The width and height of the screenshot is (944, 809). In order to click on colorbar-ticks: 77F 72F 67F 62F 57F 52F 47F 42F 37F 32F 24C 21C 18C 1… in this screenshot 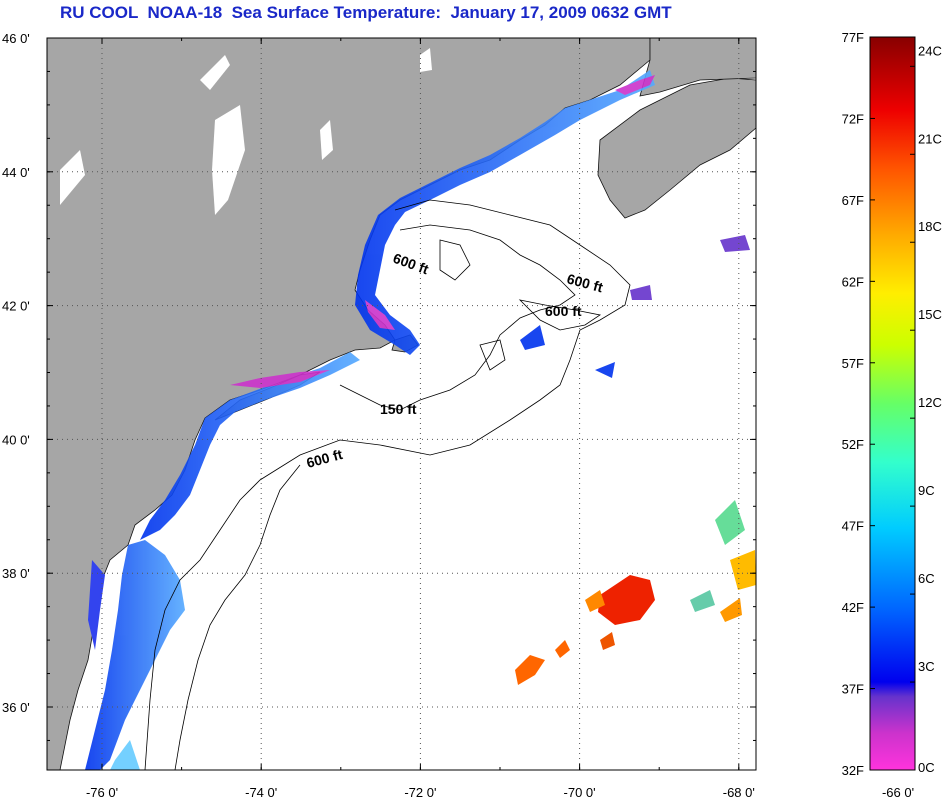, I will do `click(892, 404)`.